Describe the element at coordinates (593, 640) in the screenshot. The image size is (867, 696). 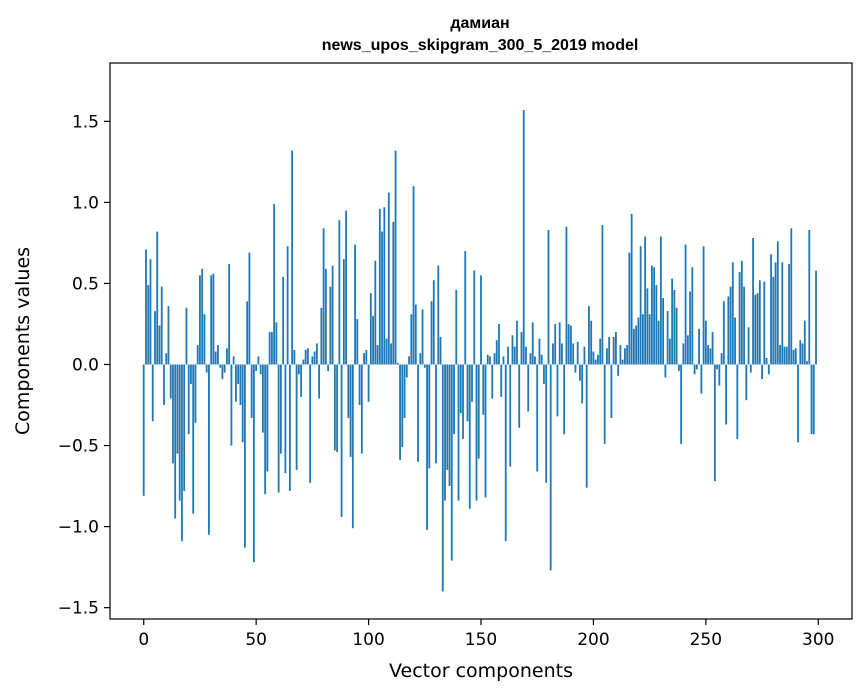
I see `x-tick-label: 200` at that location.